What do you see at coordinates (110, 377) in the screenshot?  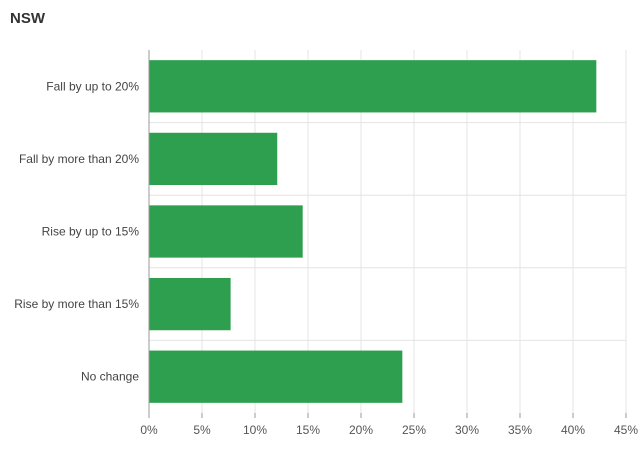 I see `category-label: No change` at bounding box center [110, 377].